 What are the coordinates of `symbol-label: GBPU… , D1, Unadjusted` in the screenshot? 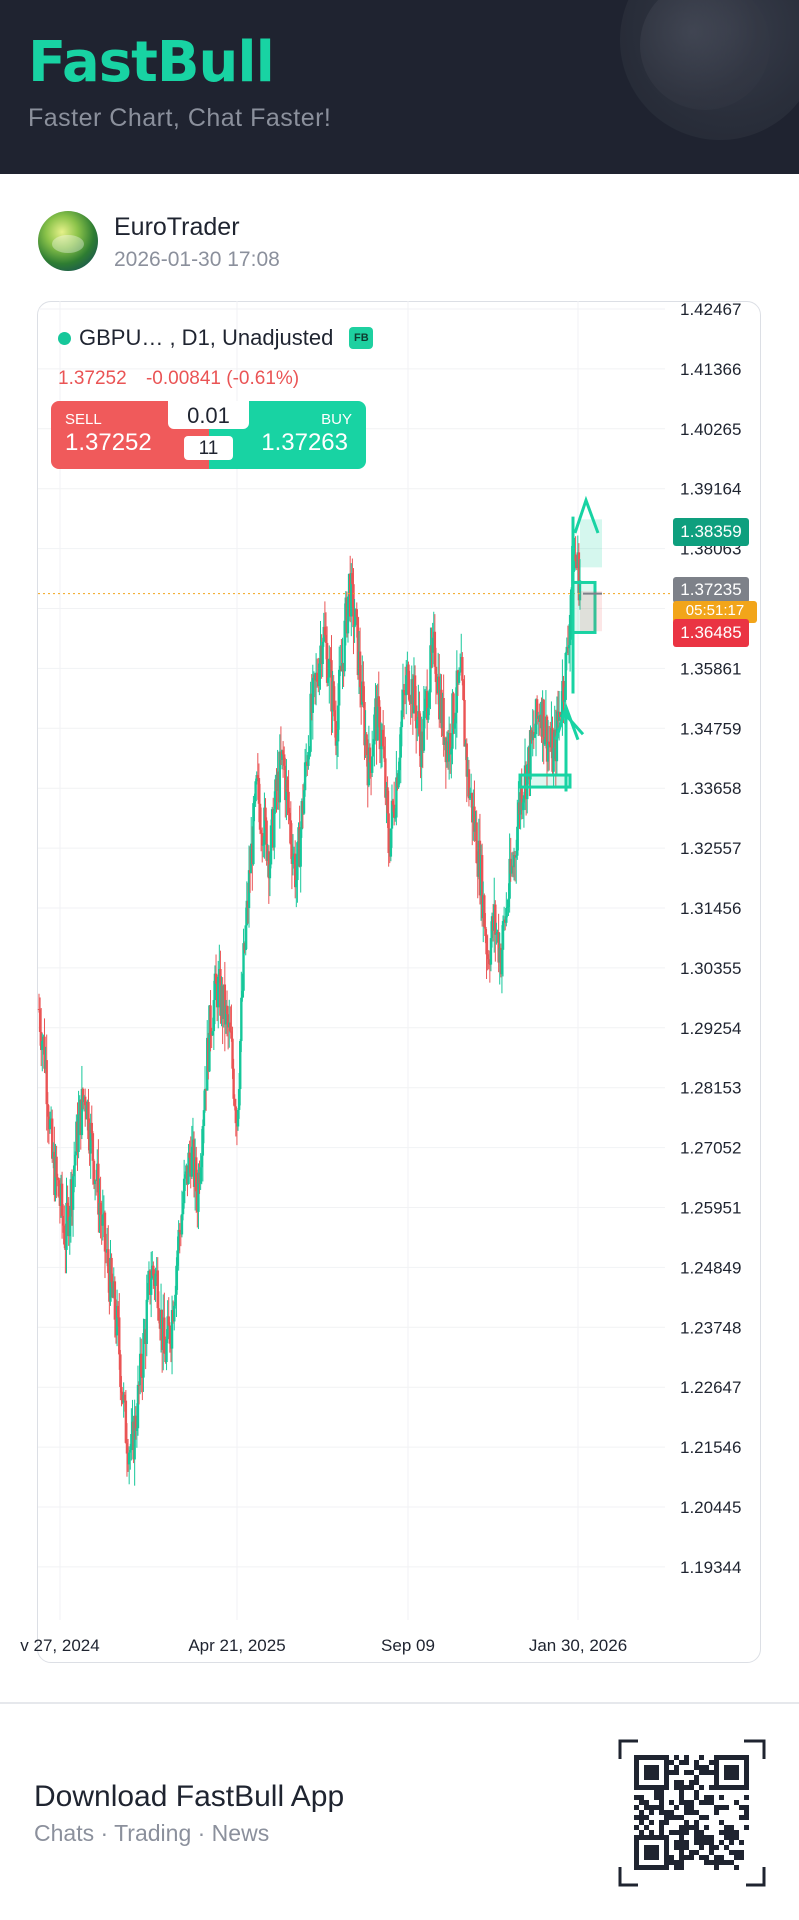 It's located at (206, 337).